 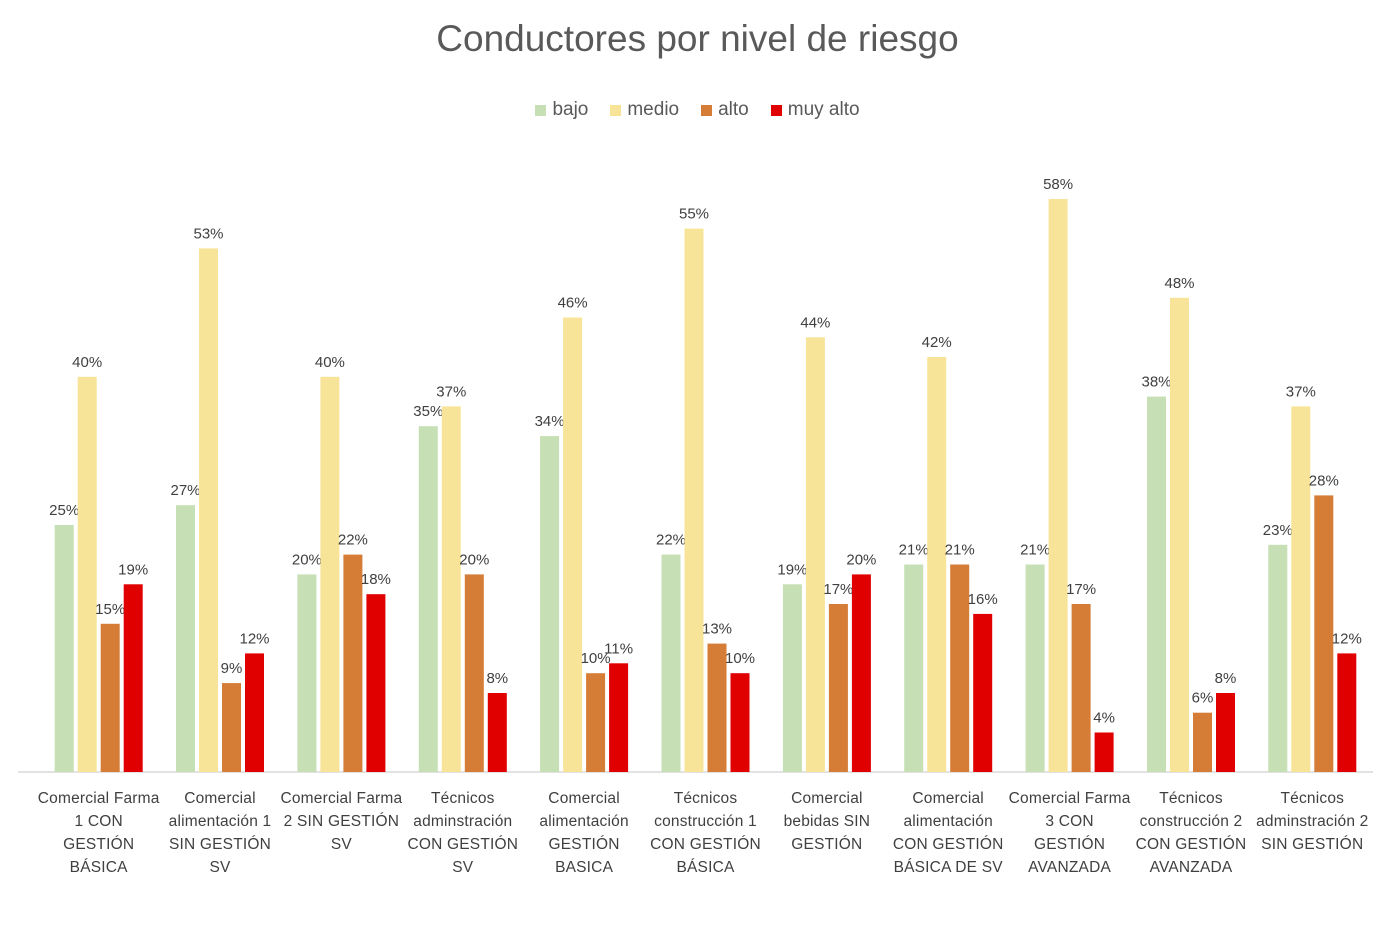 What do you see at coordinates (861, 559) in the screenshot?
I see `data-label-muy-alto-7: 20%` at bounding box center [861, 559].